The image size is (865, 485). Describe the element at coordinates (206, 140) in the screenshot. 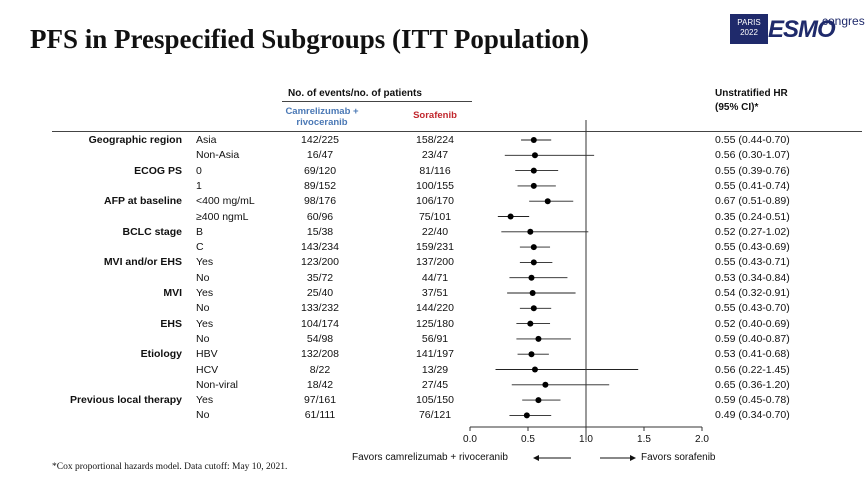

I see `row-subgroup-label: Asia` at that location.